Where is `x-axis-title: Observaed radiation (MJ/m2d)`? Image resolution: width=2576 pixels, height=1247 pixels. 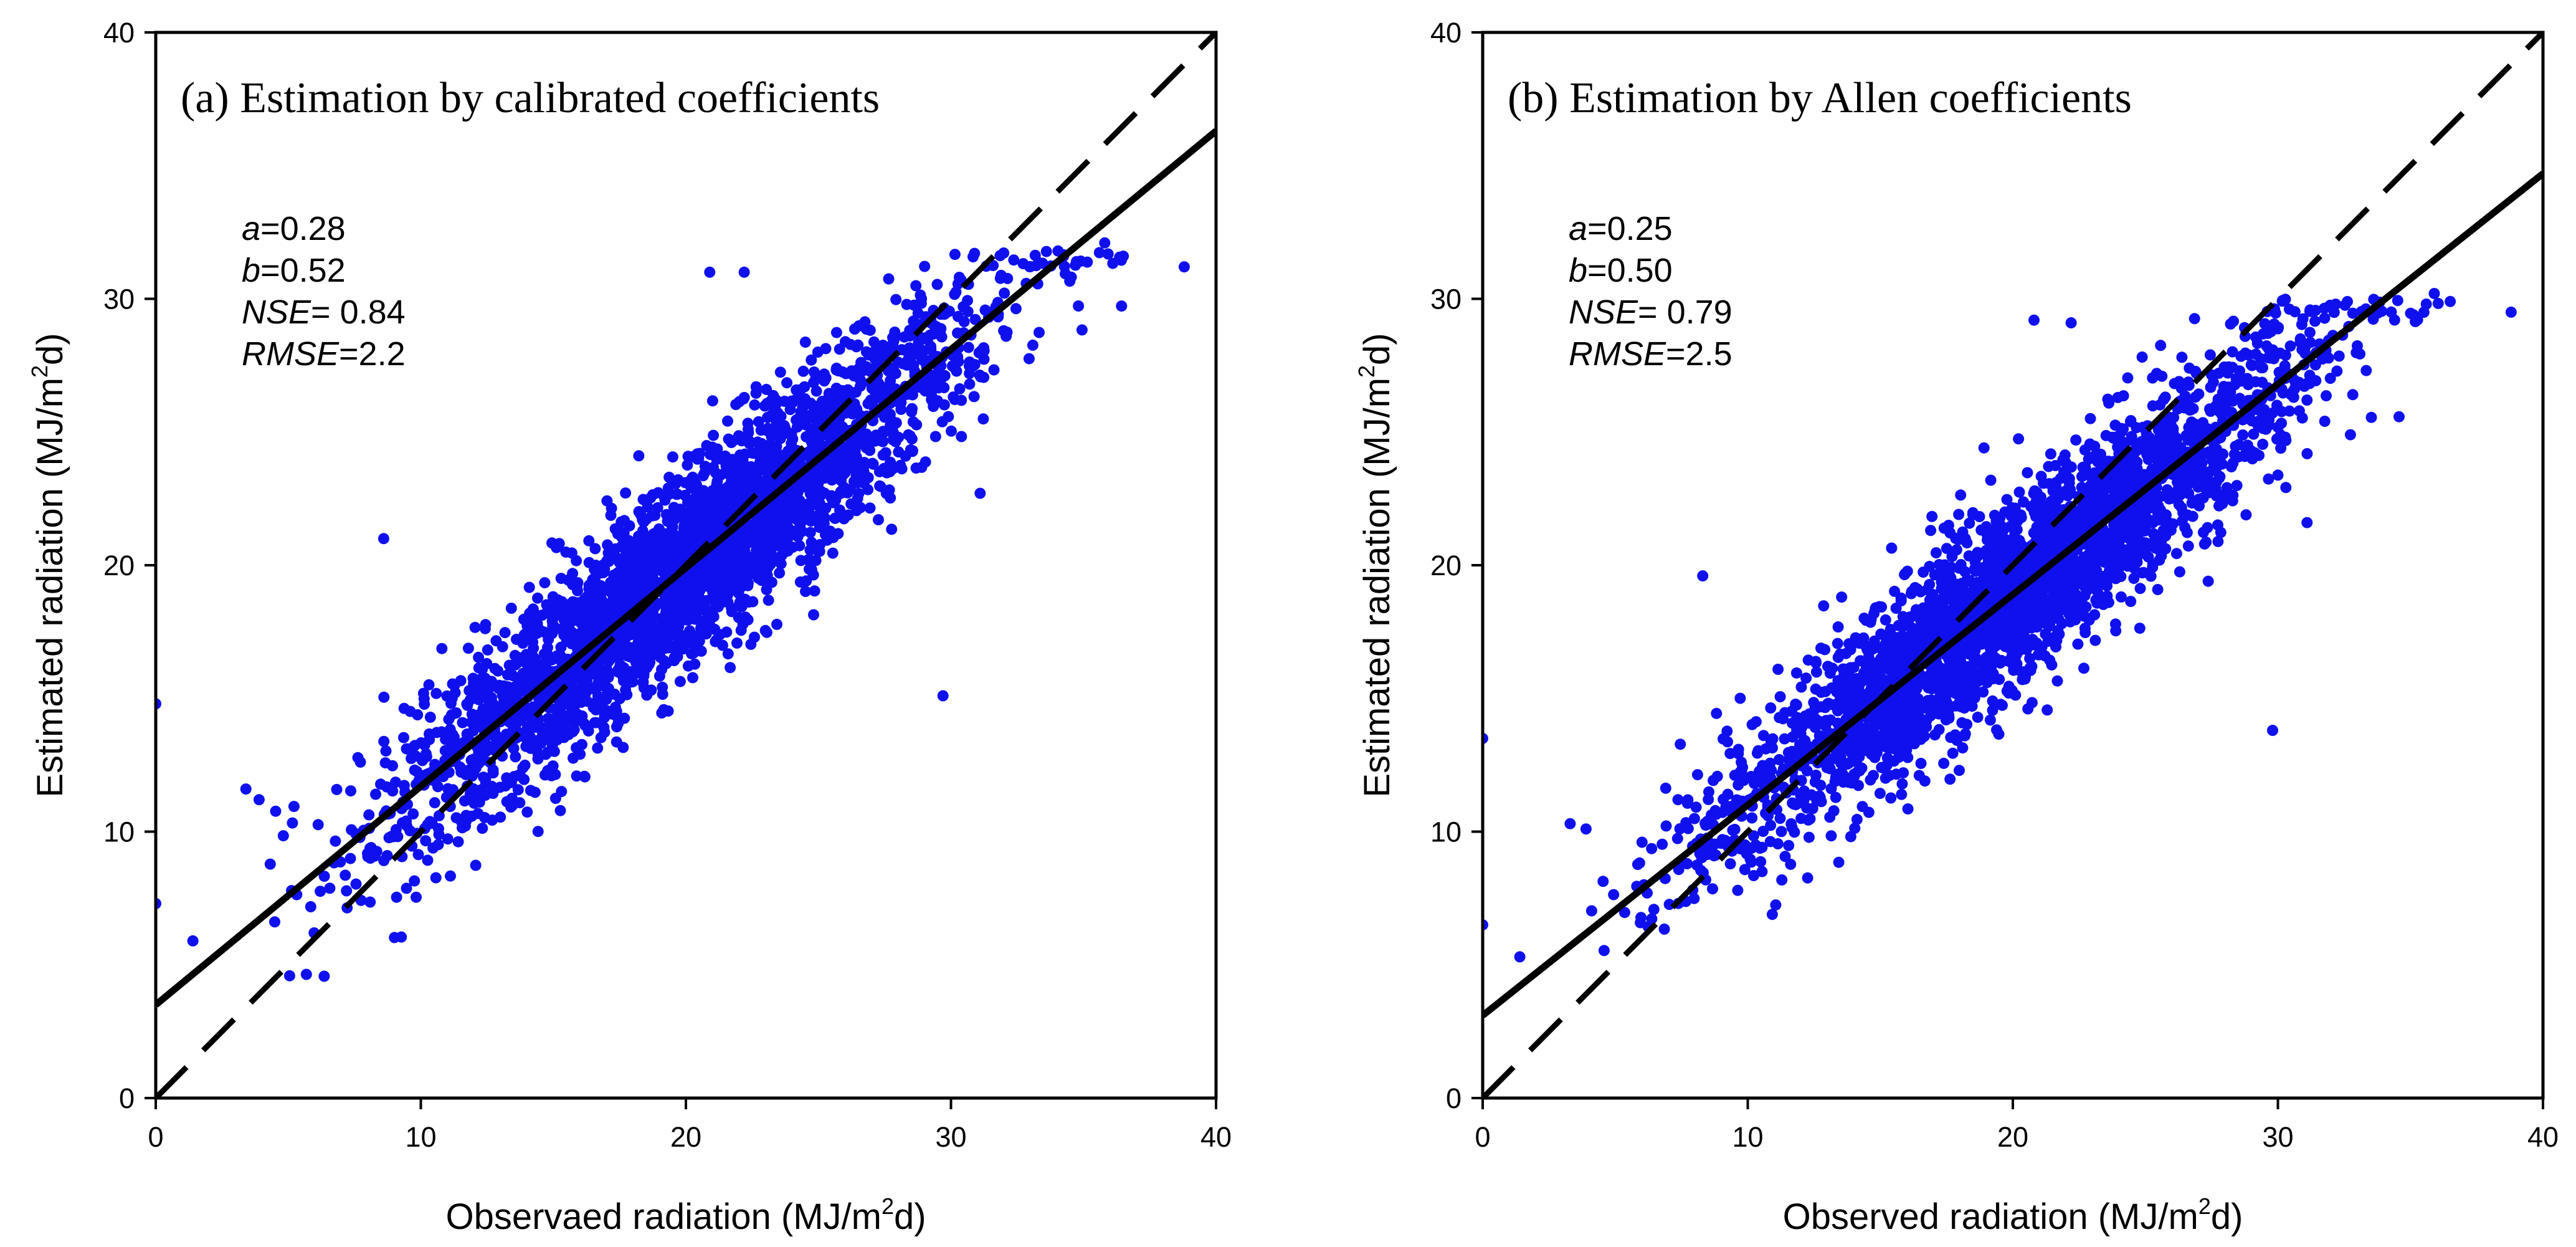
x-axis-title: Observaed radiation (MJ/m2d) is located at coordinates (685, 1215).